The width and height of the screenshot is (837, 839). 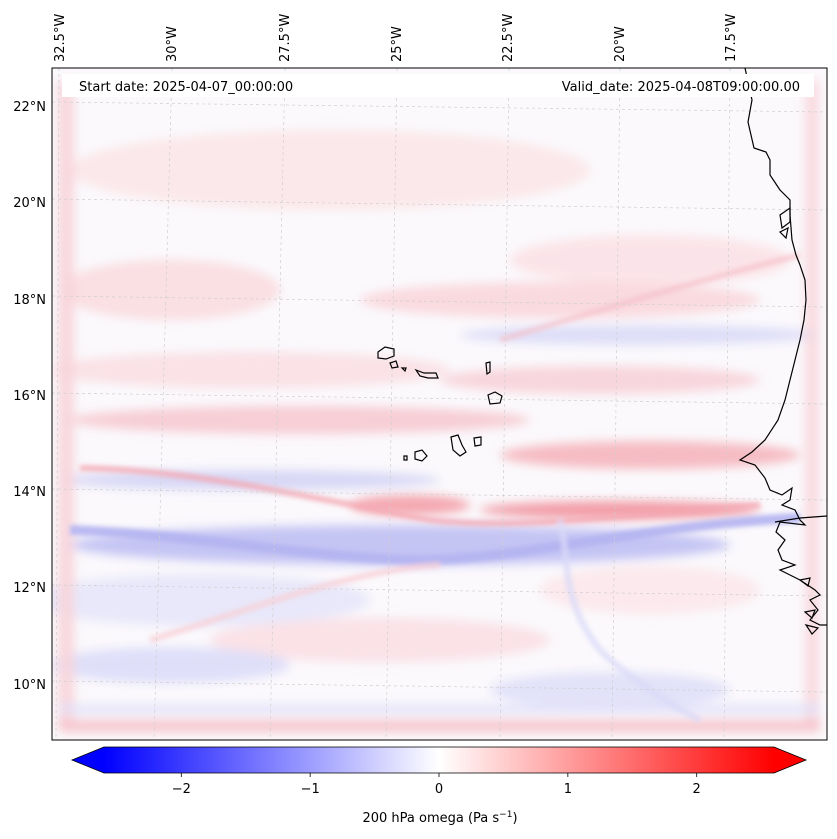 What do you see at coordinates (29, 685) in the screenshot?
I see `lat-label: 10°N` at bounding box center [29, 685].